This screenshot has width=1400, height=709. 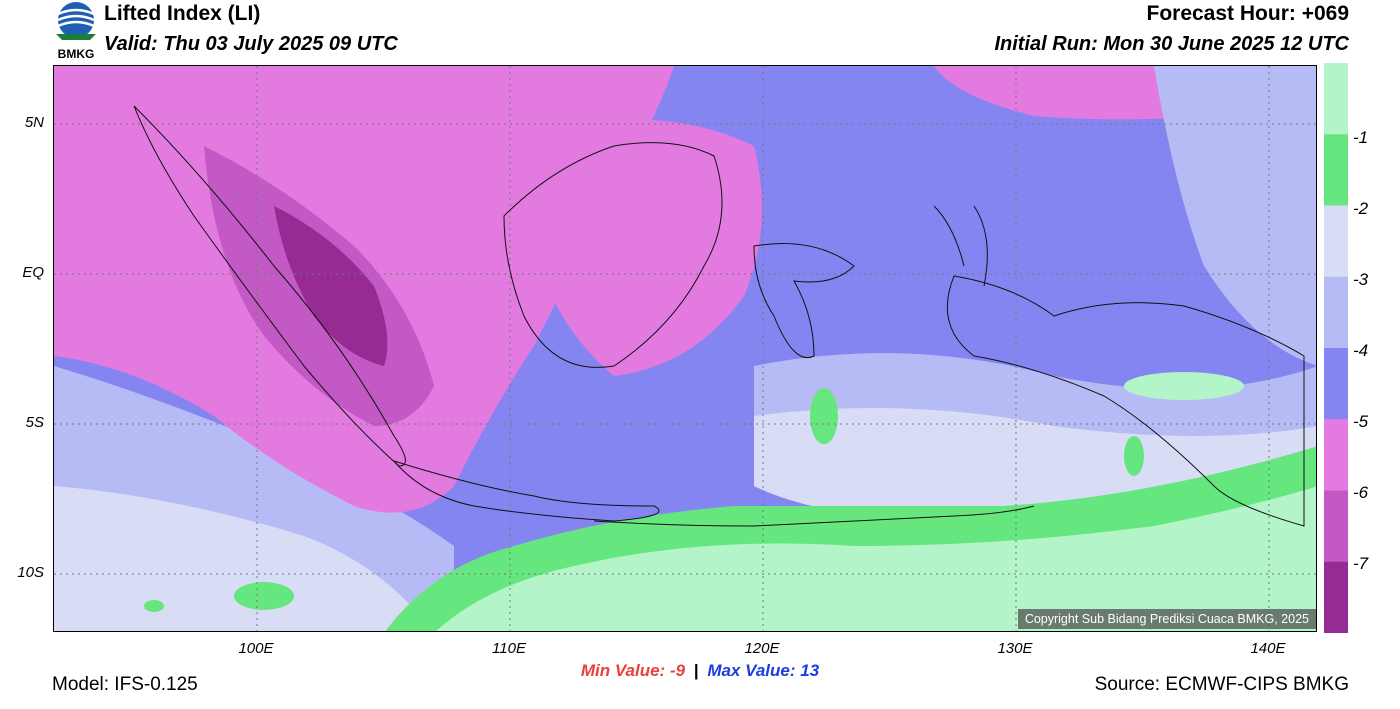 What do you see at coordinates (1015, 648) in the screenshot?
I see `lon-label-130e: 130E` at bounding box center [1015, 648].